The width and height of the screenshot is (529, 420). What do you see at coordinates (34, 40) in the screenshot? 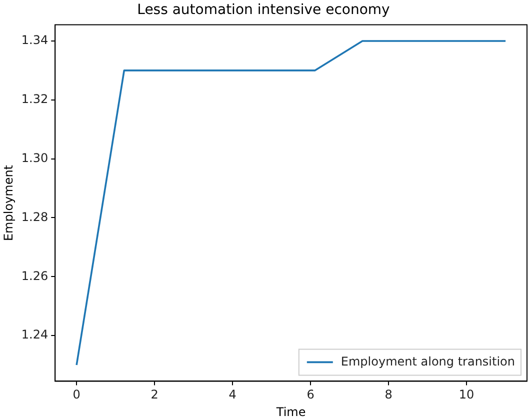
I see `y-tick-label: 1.34` at bounding box center [34, 40].